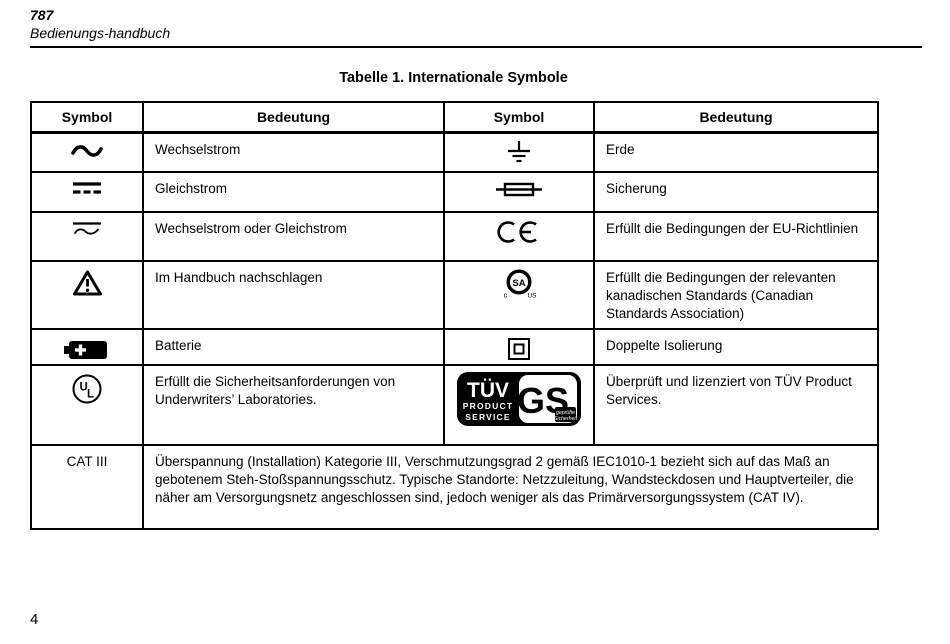  What do you see at coordinates (454, 192) in the screenshot?
I see `table-row: Gleichstrom Sicherung` at bounding box center [454, 192].